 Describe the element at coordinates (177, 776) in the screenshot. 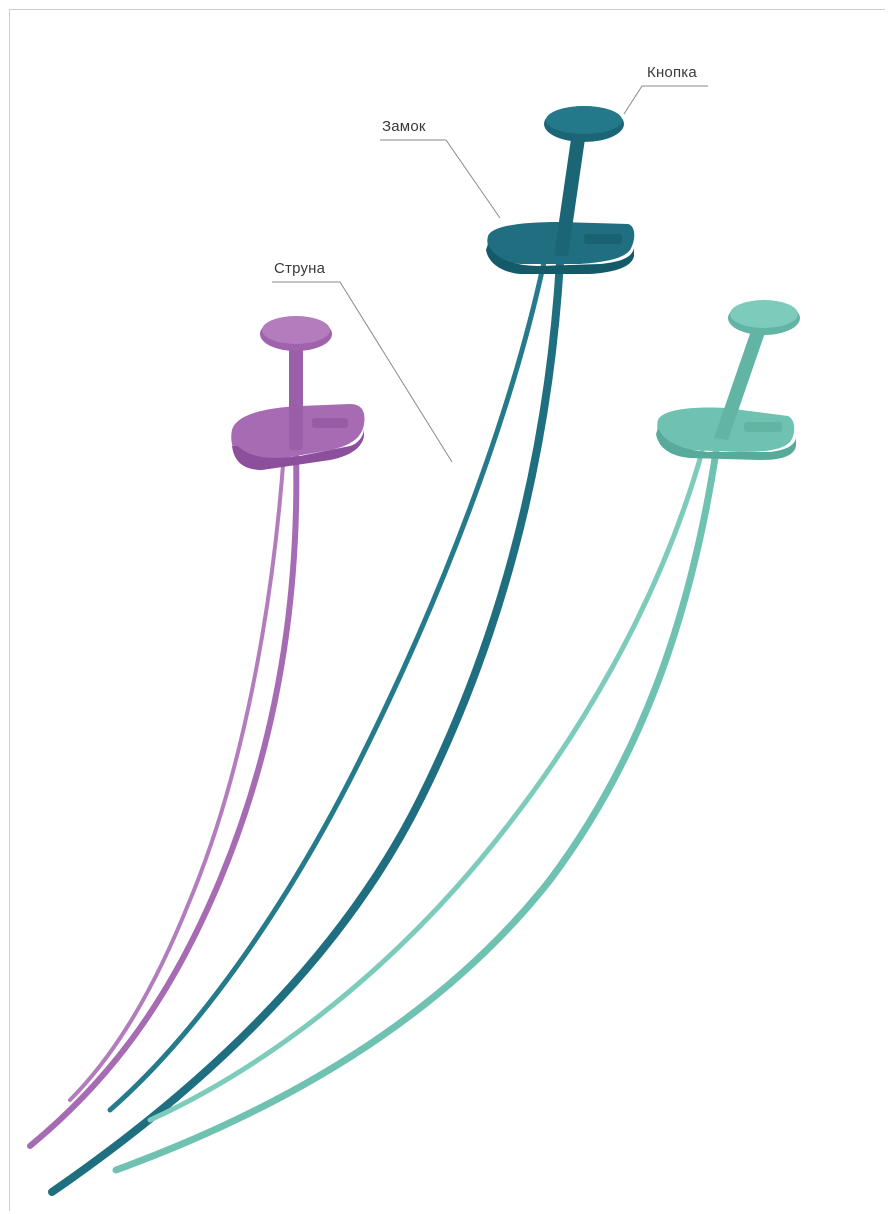

I see `purple-string-inner` at that location.